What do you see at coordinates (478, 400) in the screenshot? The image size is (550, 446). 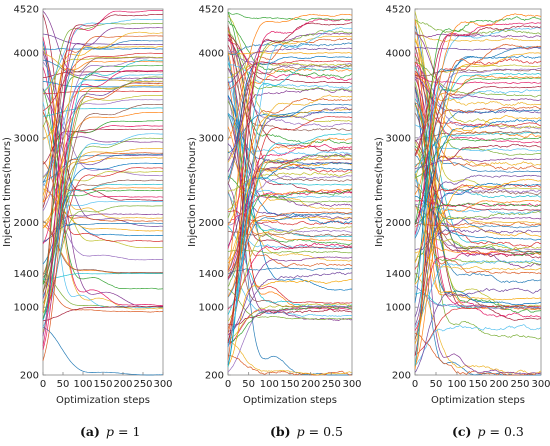 I see `x-axis-title: Optimization steps` at bounding box center [478, 400].